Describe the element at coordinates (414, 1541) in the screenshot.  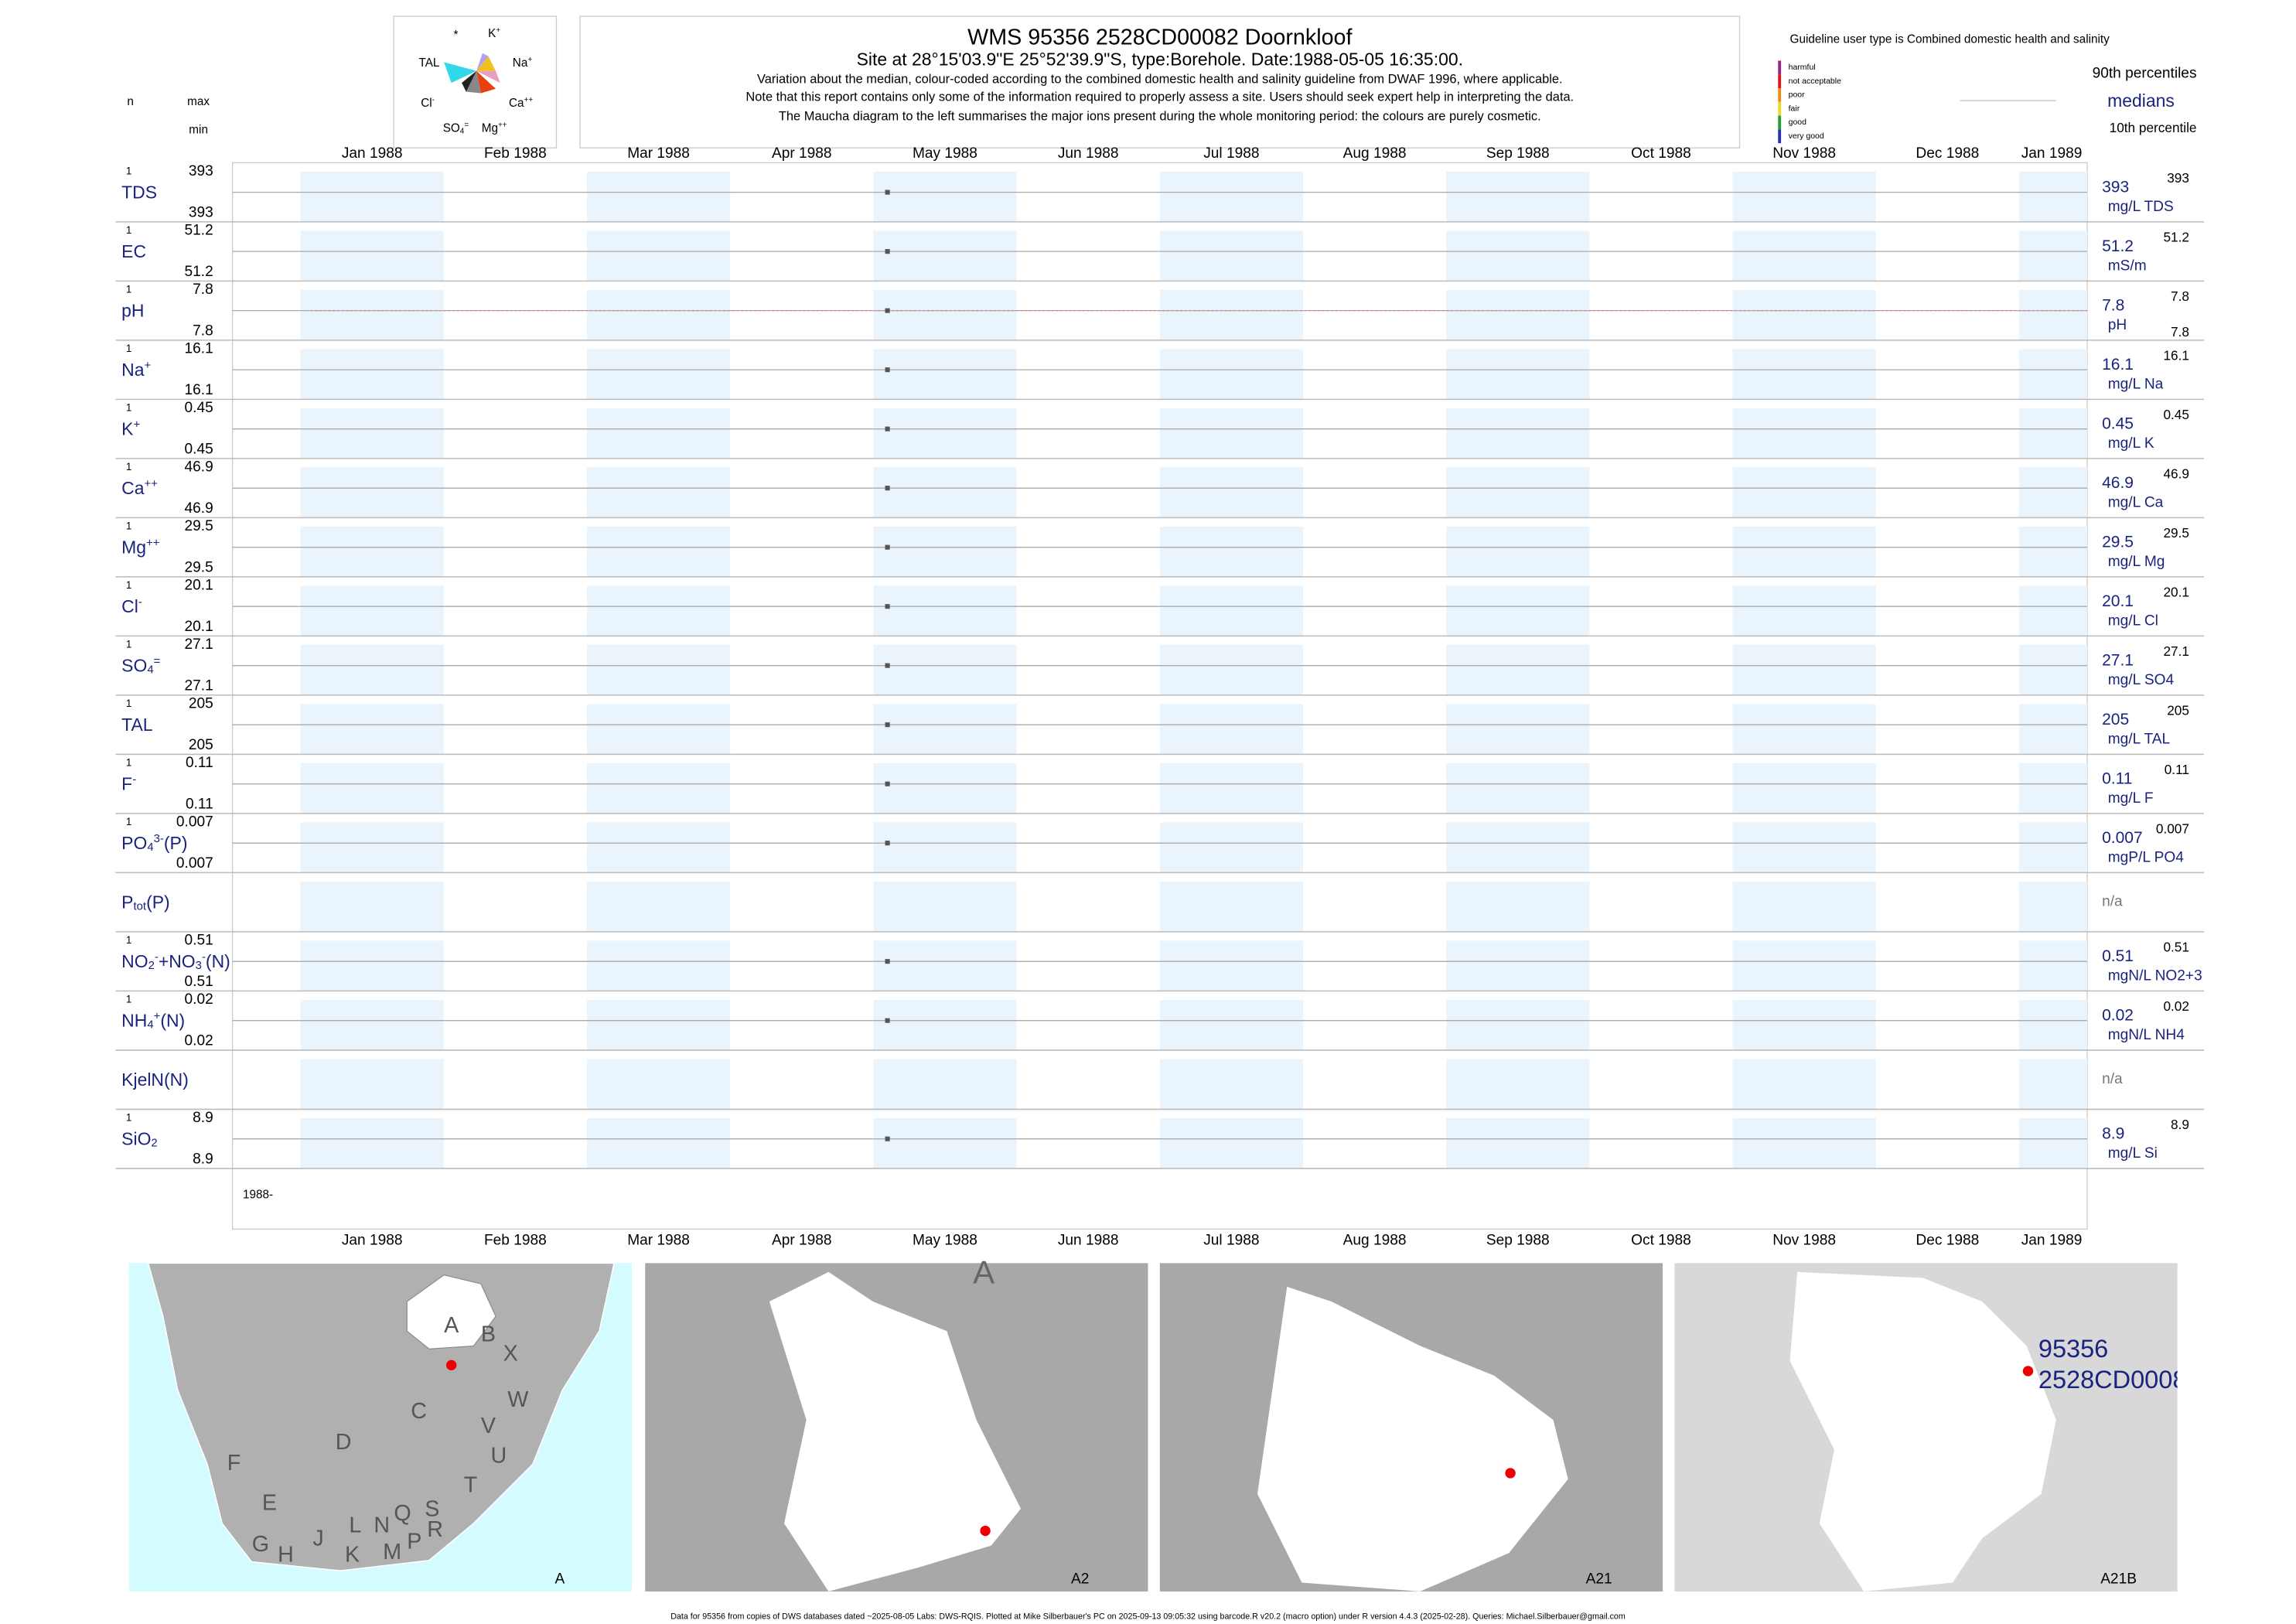
I see `map-place: P` at that location.